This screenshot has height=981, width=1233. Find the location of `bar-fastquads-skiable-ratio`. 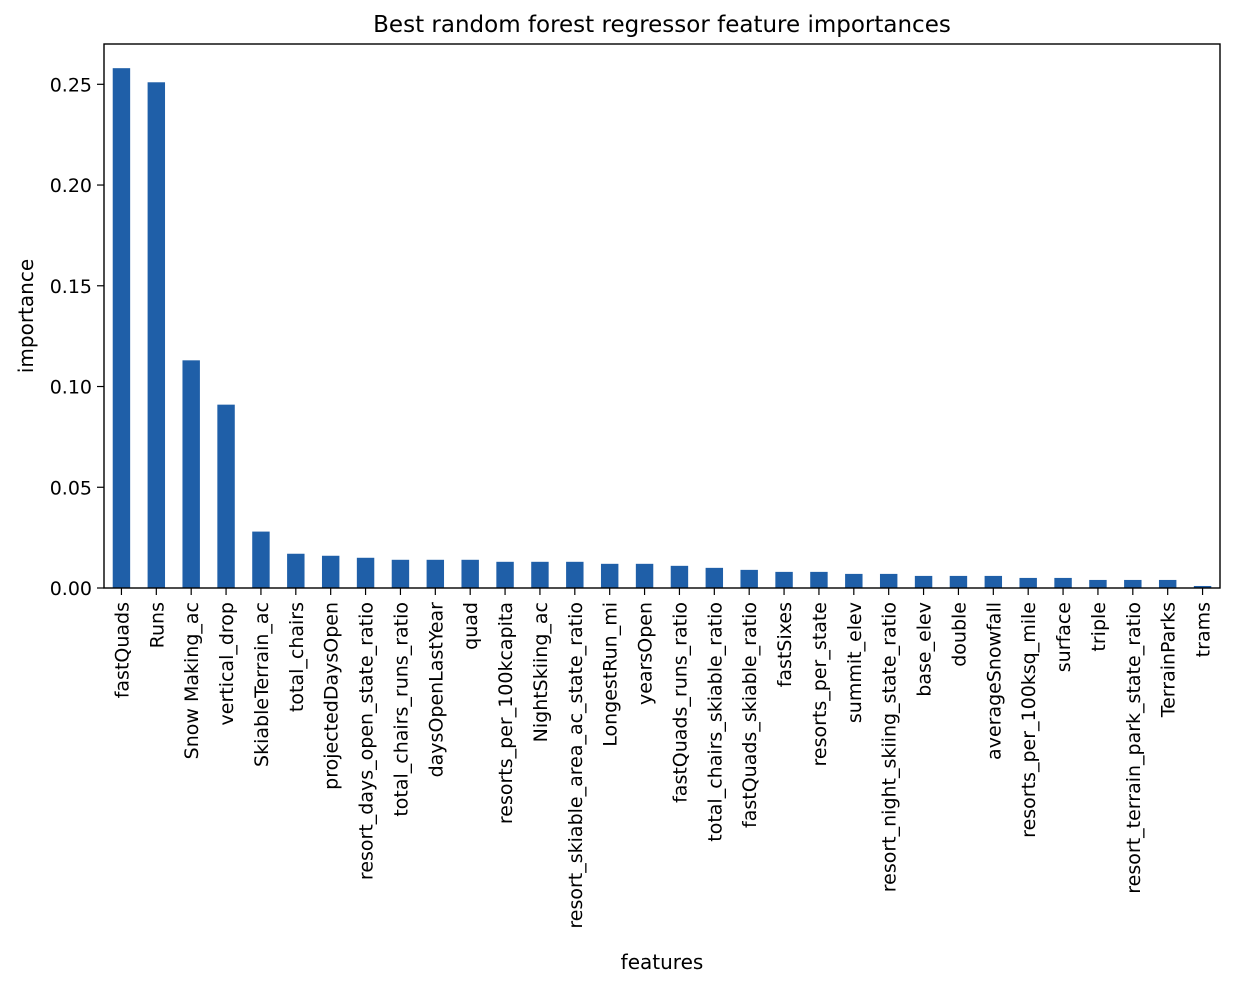

bar-fastquads-skiable-ratio is located at coordinates (749, 578).